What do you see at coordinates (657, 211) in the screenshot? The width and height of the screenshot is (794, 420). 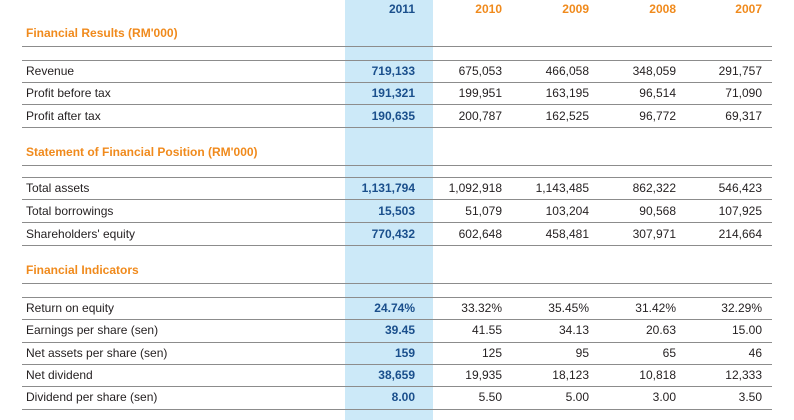 I see `cell-total-borrowings-2008: 90,568` at bounding box center [657, 211].